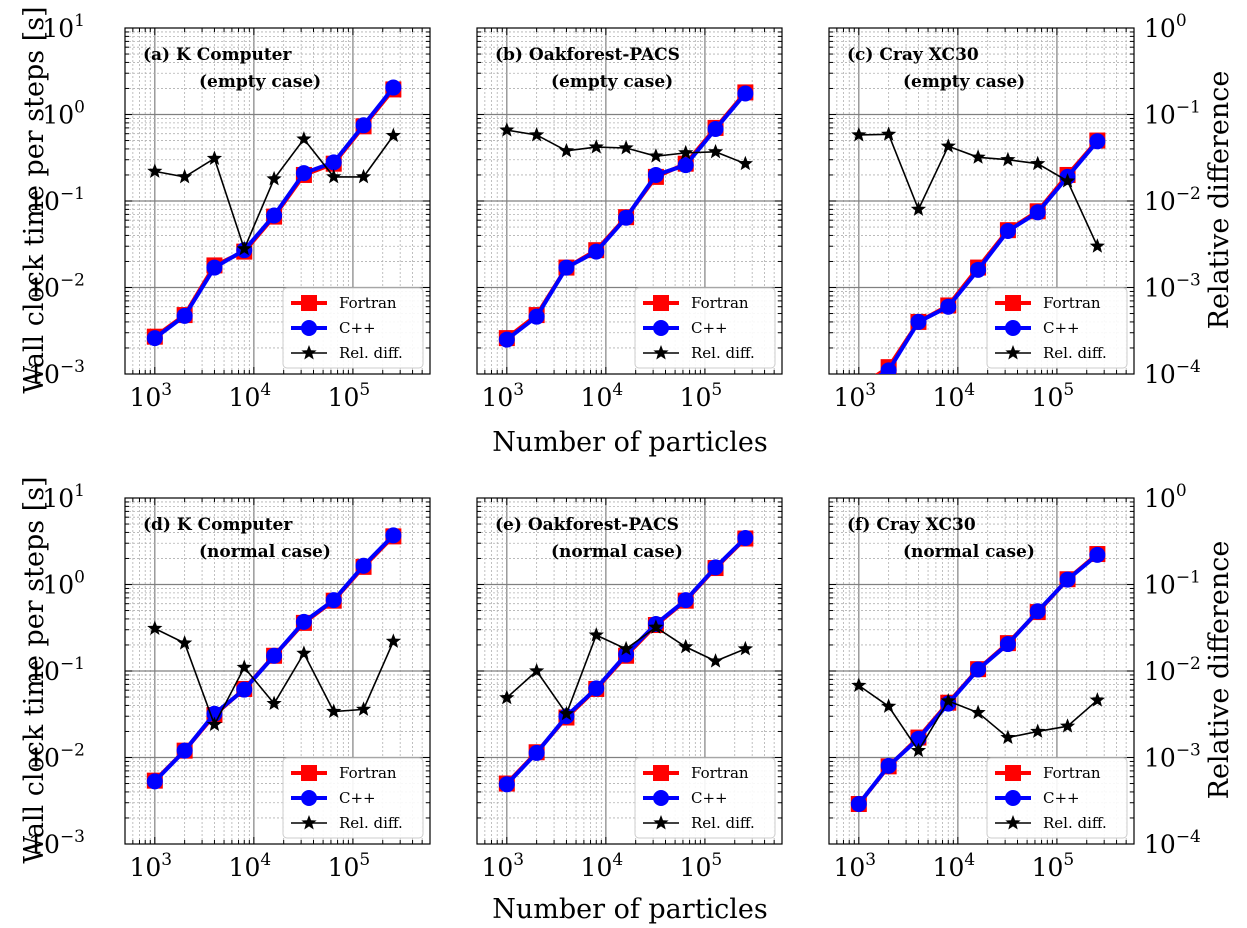  I want to click on y-tick-label: 10¹, so click(63, 497).